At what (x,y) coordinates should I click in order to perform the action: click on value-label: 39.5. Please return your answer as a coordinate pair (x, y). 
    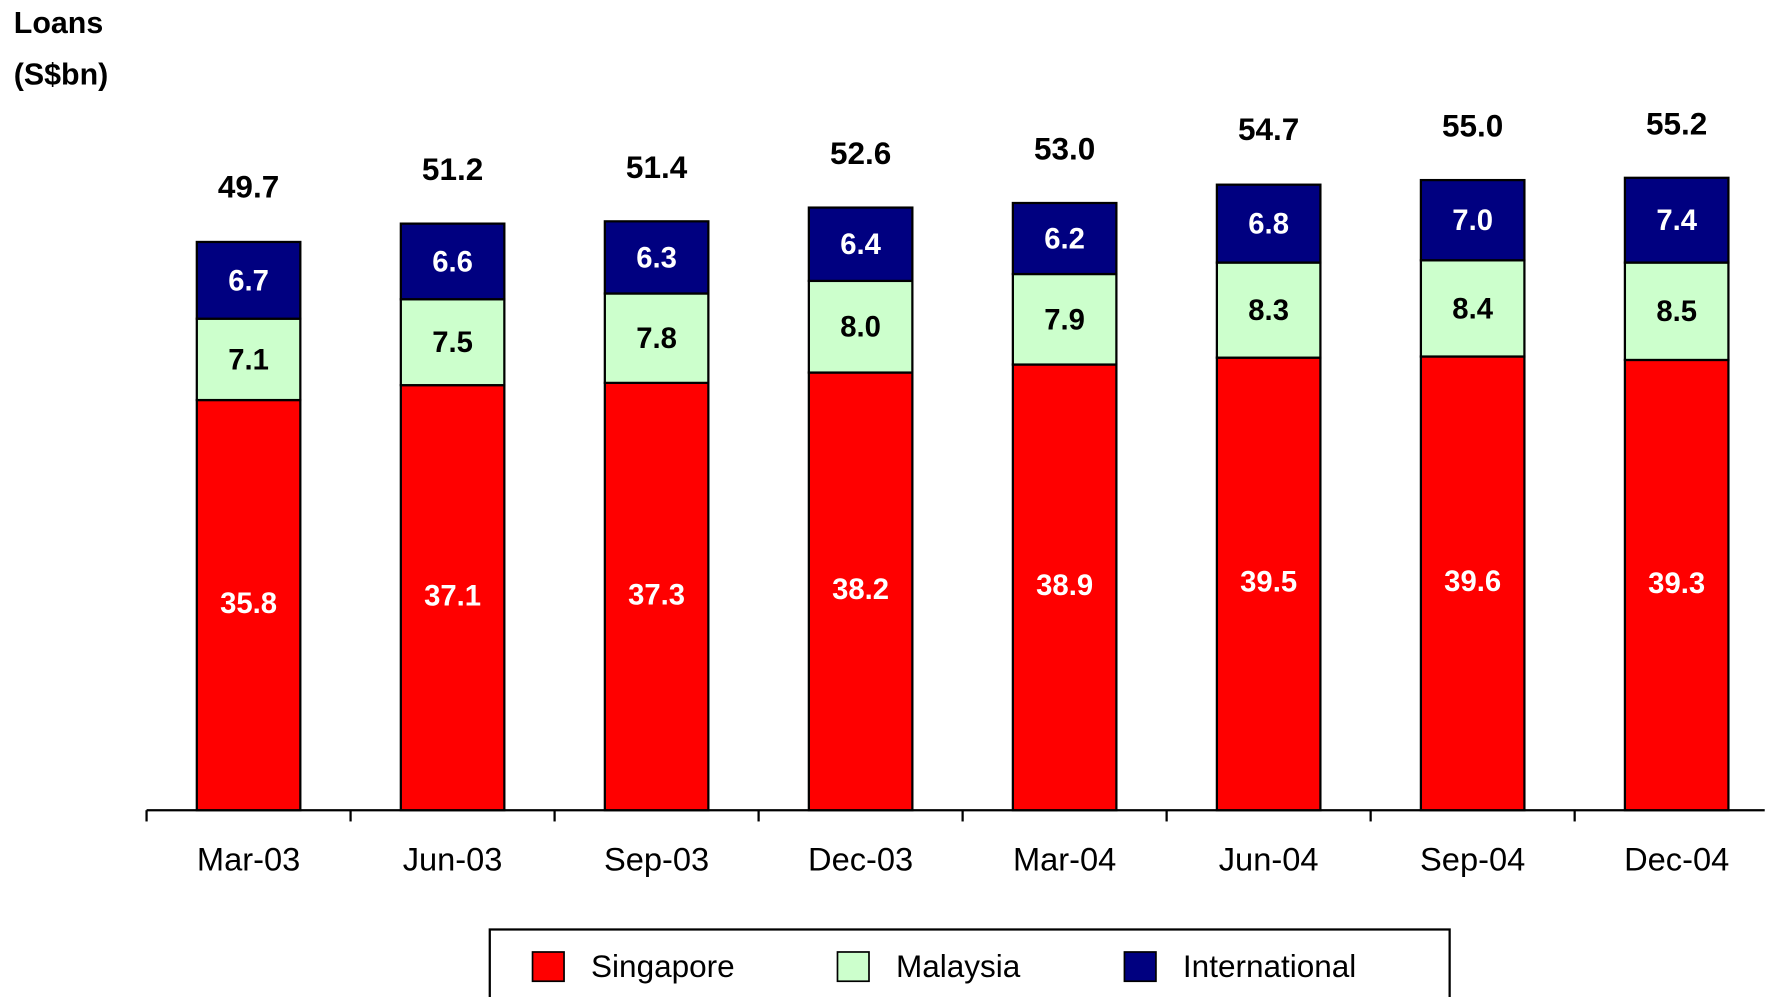
    Looking at the image, I should click on (1268, 583).